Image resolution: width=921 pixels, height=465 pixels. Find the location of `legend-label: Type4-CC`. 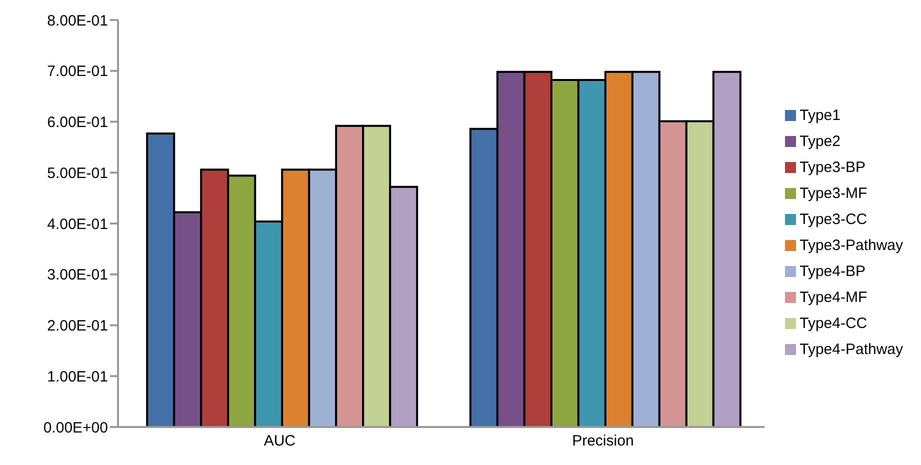

legend-label: Type4-CC is located at coordinates (834, 323).